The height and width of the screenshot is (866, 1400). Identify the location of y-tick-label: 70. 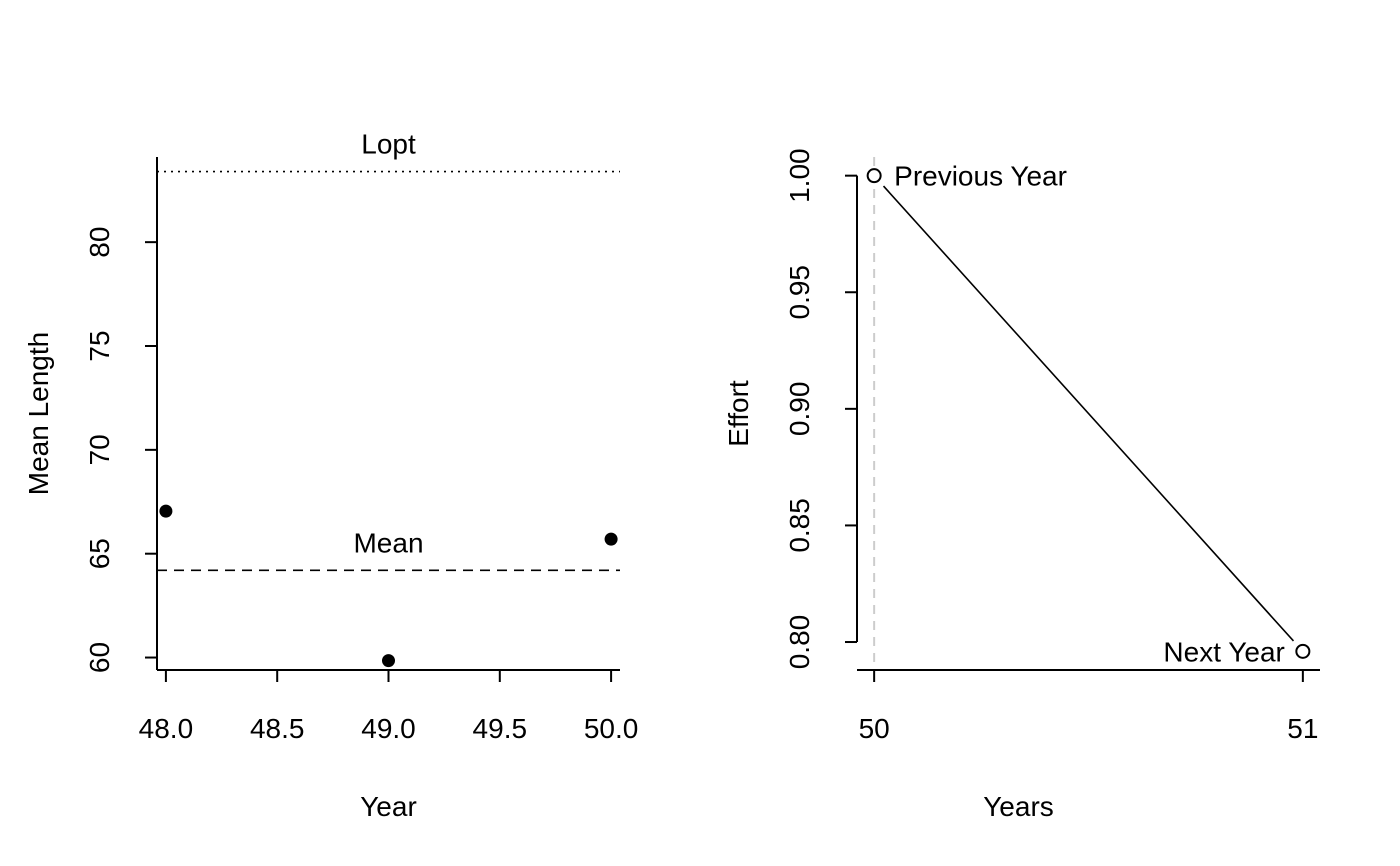
(99, 449).